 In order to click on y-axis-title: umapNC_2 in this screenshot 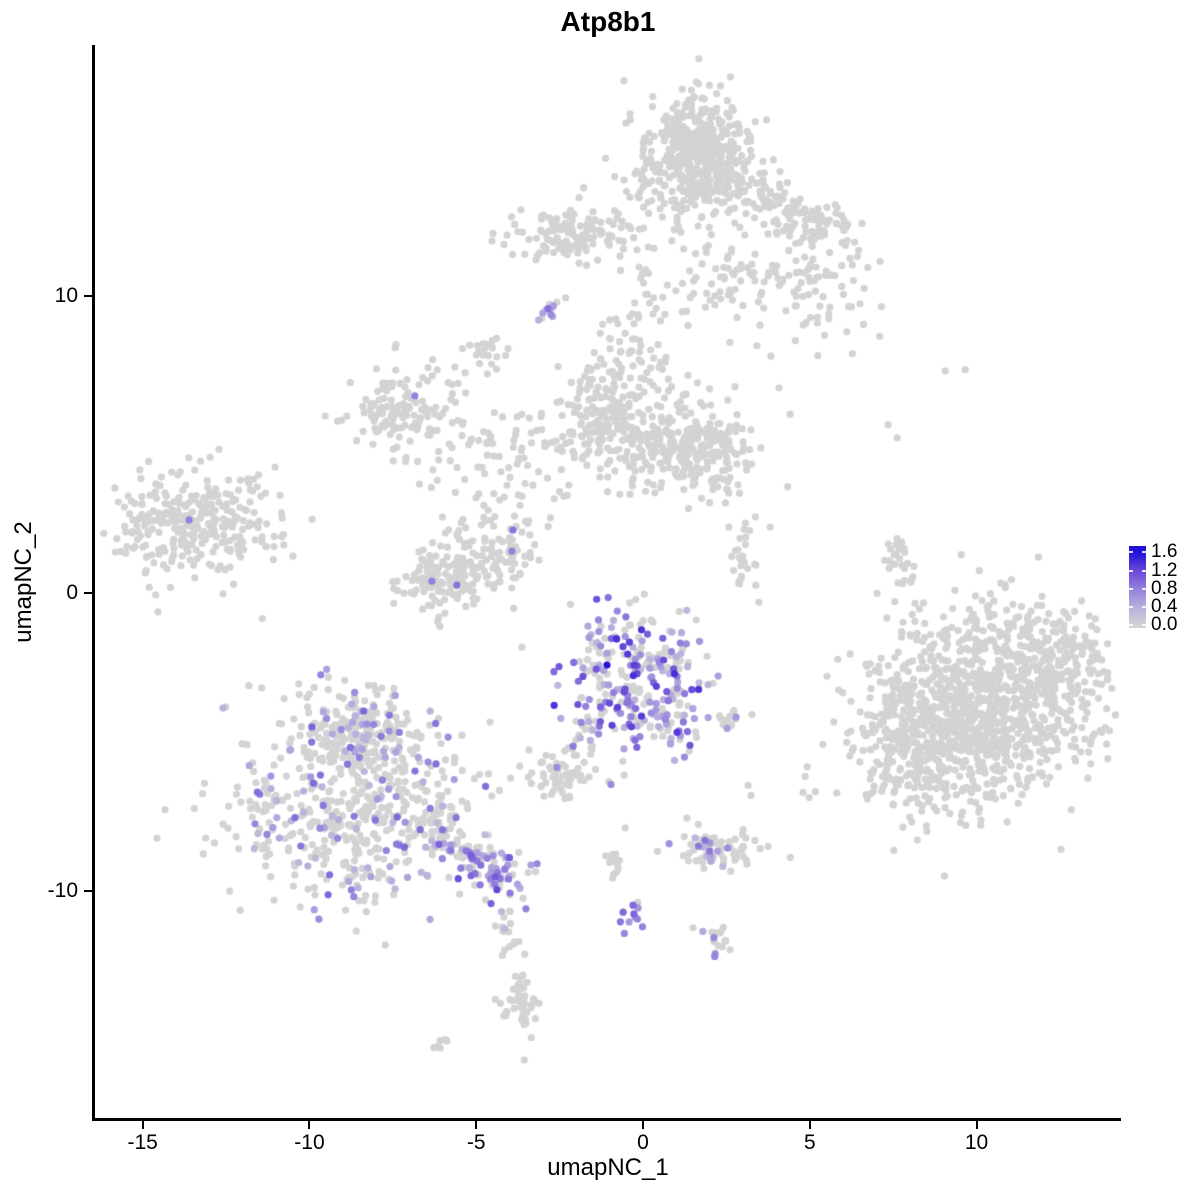, I will do `click(23, 582)`.